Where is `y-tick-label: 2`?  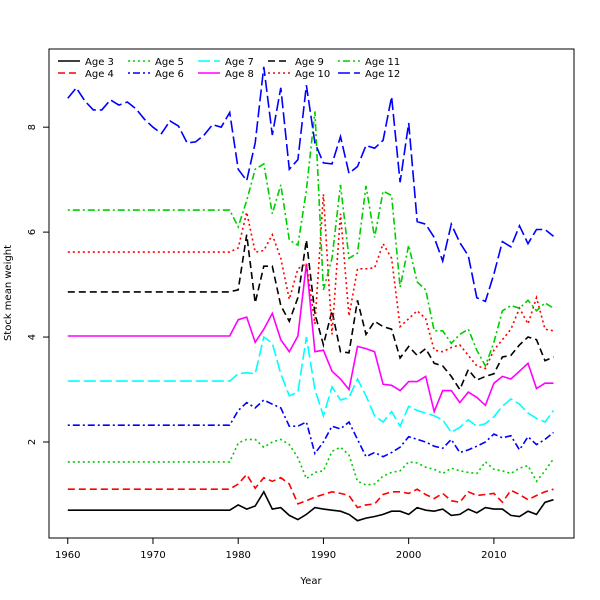
y-tick-label: 2 is located at coordinates (32, 442).